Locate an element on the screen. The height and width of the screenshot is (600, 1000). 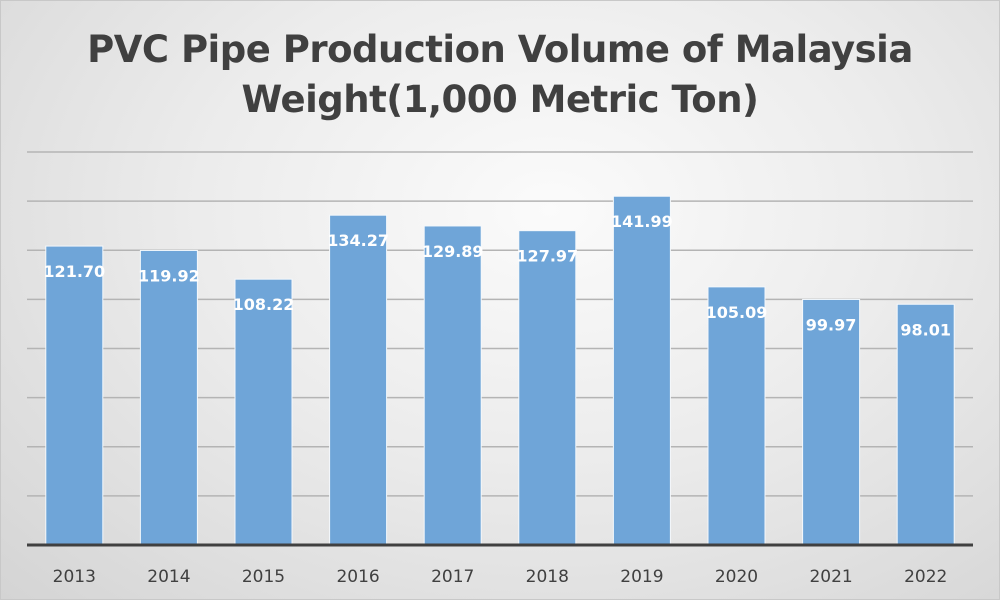
x-tick-label: 2018 is located at coordinates (547, 577).